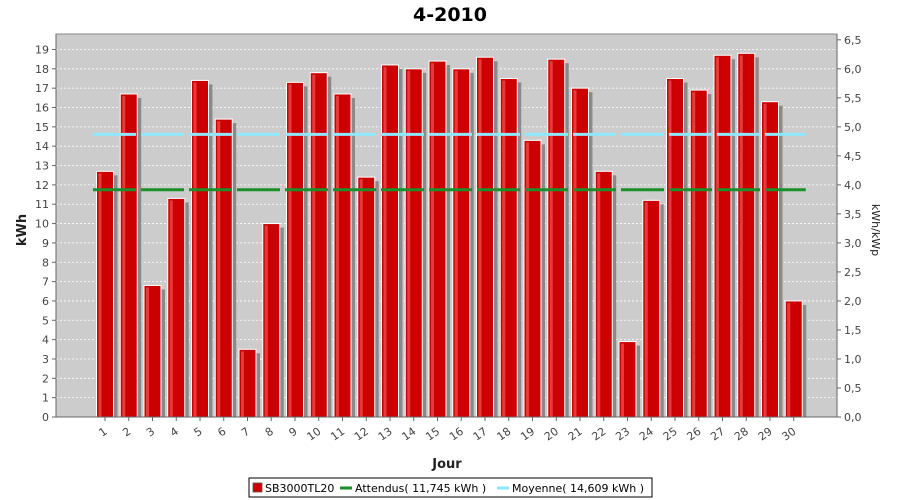 The height and width of the screenshot is (500, 900). Describe the element at coordinates (446, 464) in the screenshot. I see `x-axis-label: Jour` at that location.